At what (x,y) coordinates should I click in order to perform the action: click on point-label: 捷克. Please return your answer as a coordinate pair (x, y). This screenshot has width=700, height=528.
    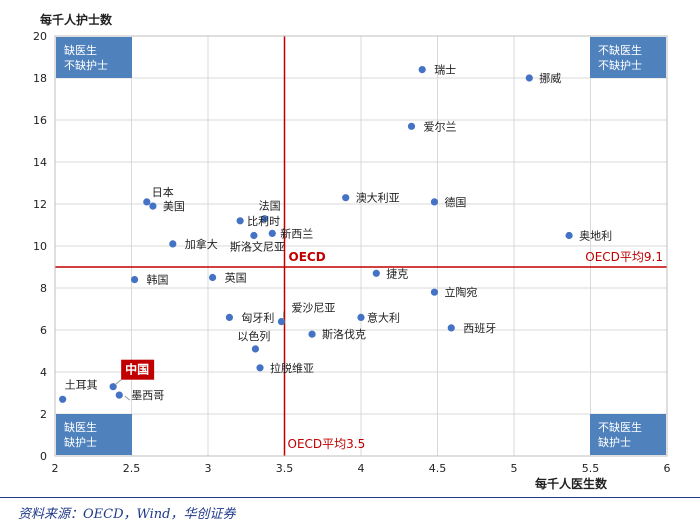
    Looking at the image, I should click on (397, 273).